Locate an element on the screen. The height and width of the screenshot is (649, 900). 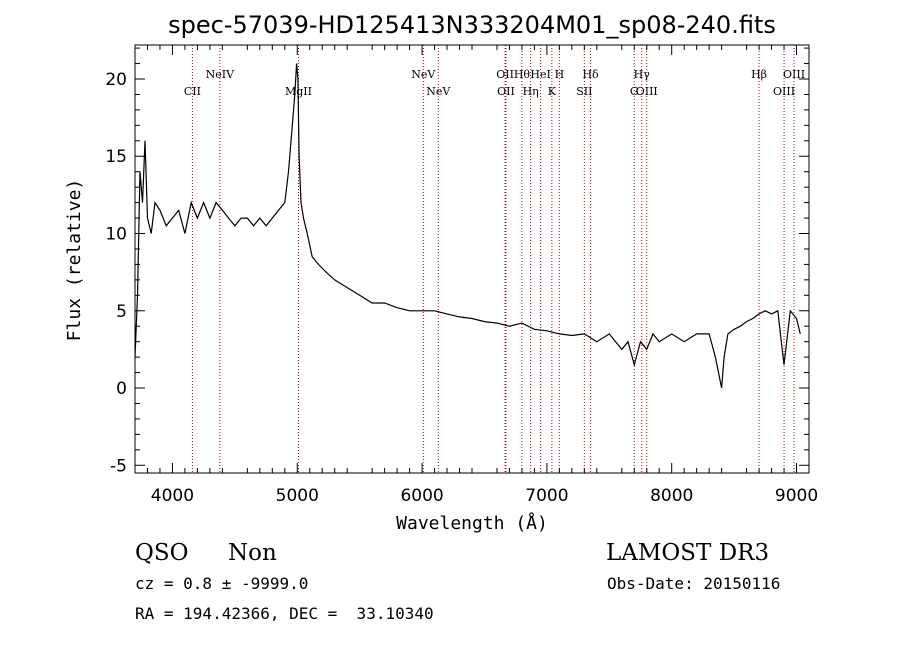
line-label: CII is located at coordinates (192, 91).